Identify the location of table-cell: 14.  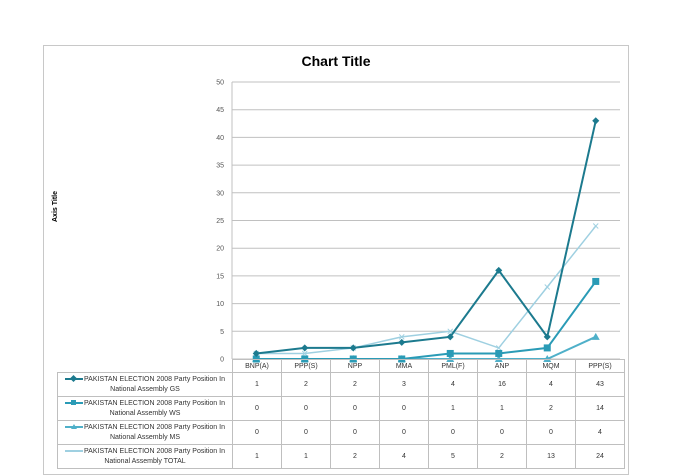
(600, 408).